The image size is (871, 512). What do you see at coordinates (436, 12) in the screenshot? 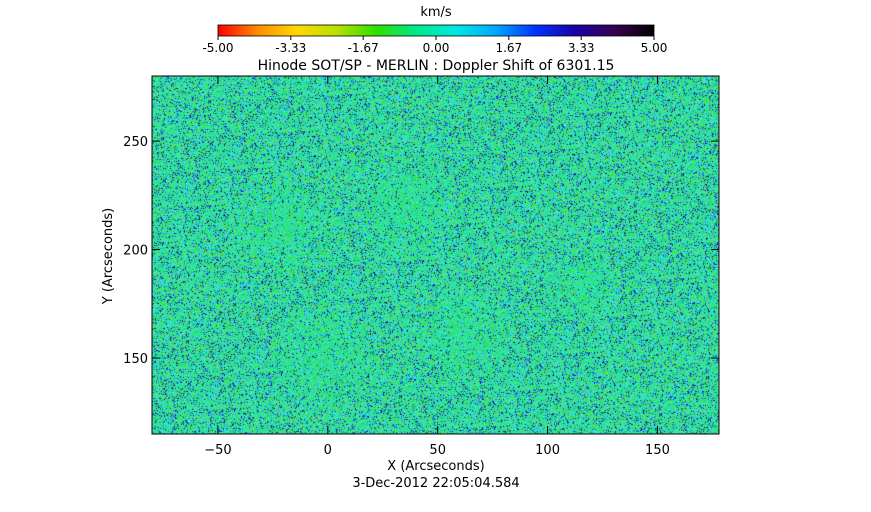
I see `colorbar-label: km/s` at bounding box center [436, 12].